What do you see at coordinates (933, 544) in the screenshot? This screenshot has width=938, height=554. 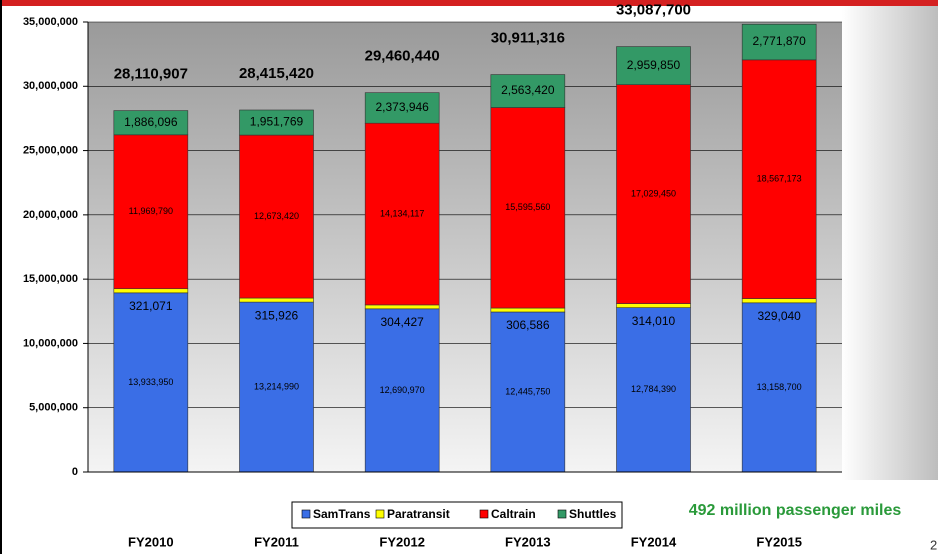 I see `page-number: 2` at bounding box center [933, 544].